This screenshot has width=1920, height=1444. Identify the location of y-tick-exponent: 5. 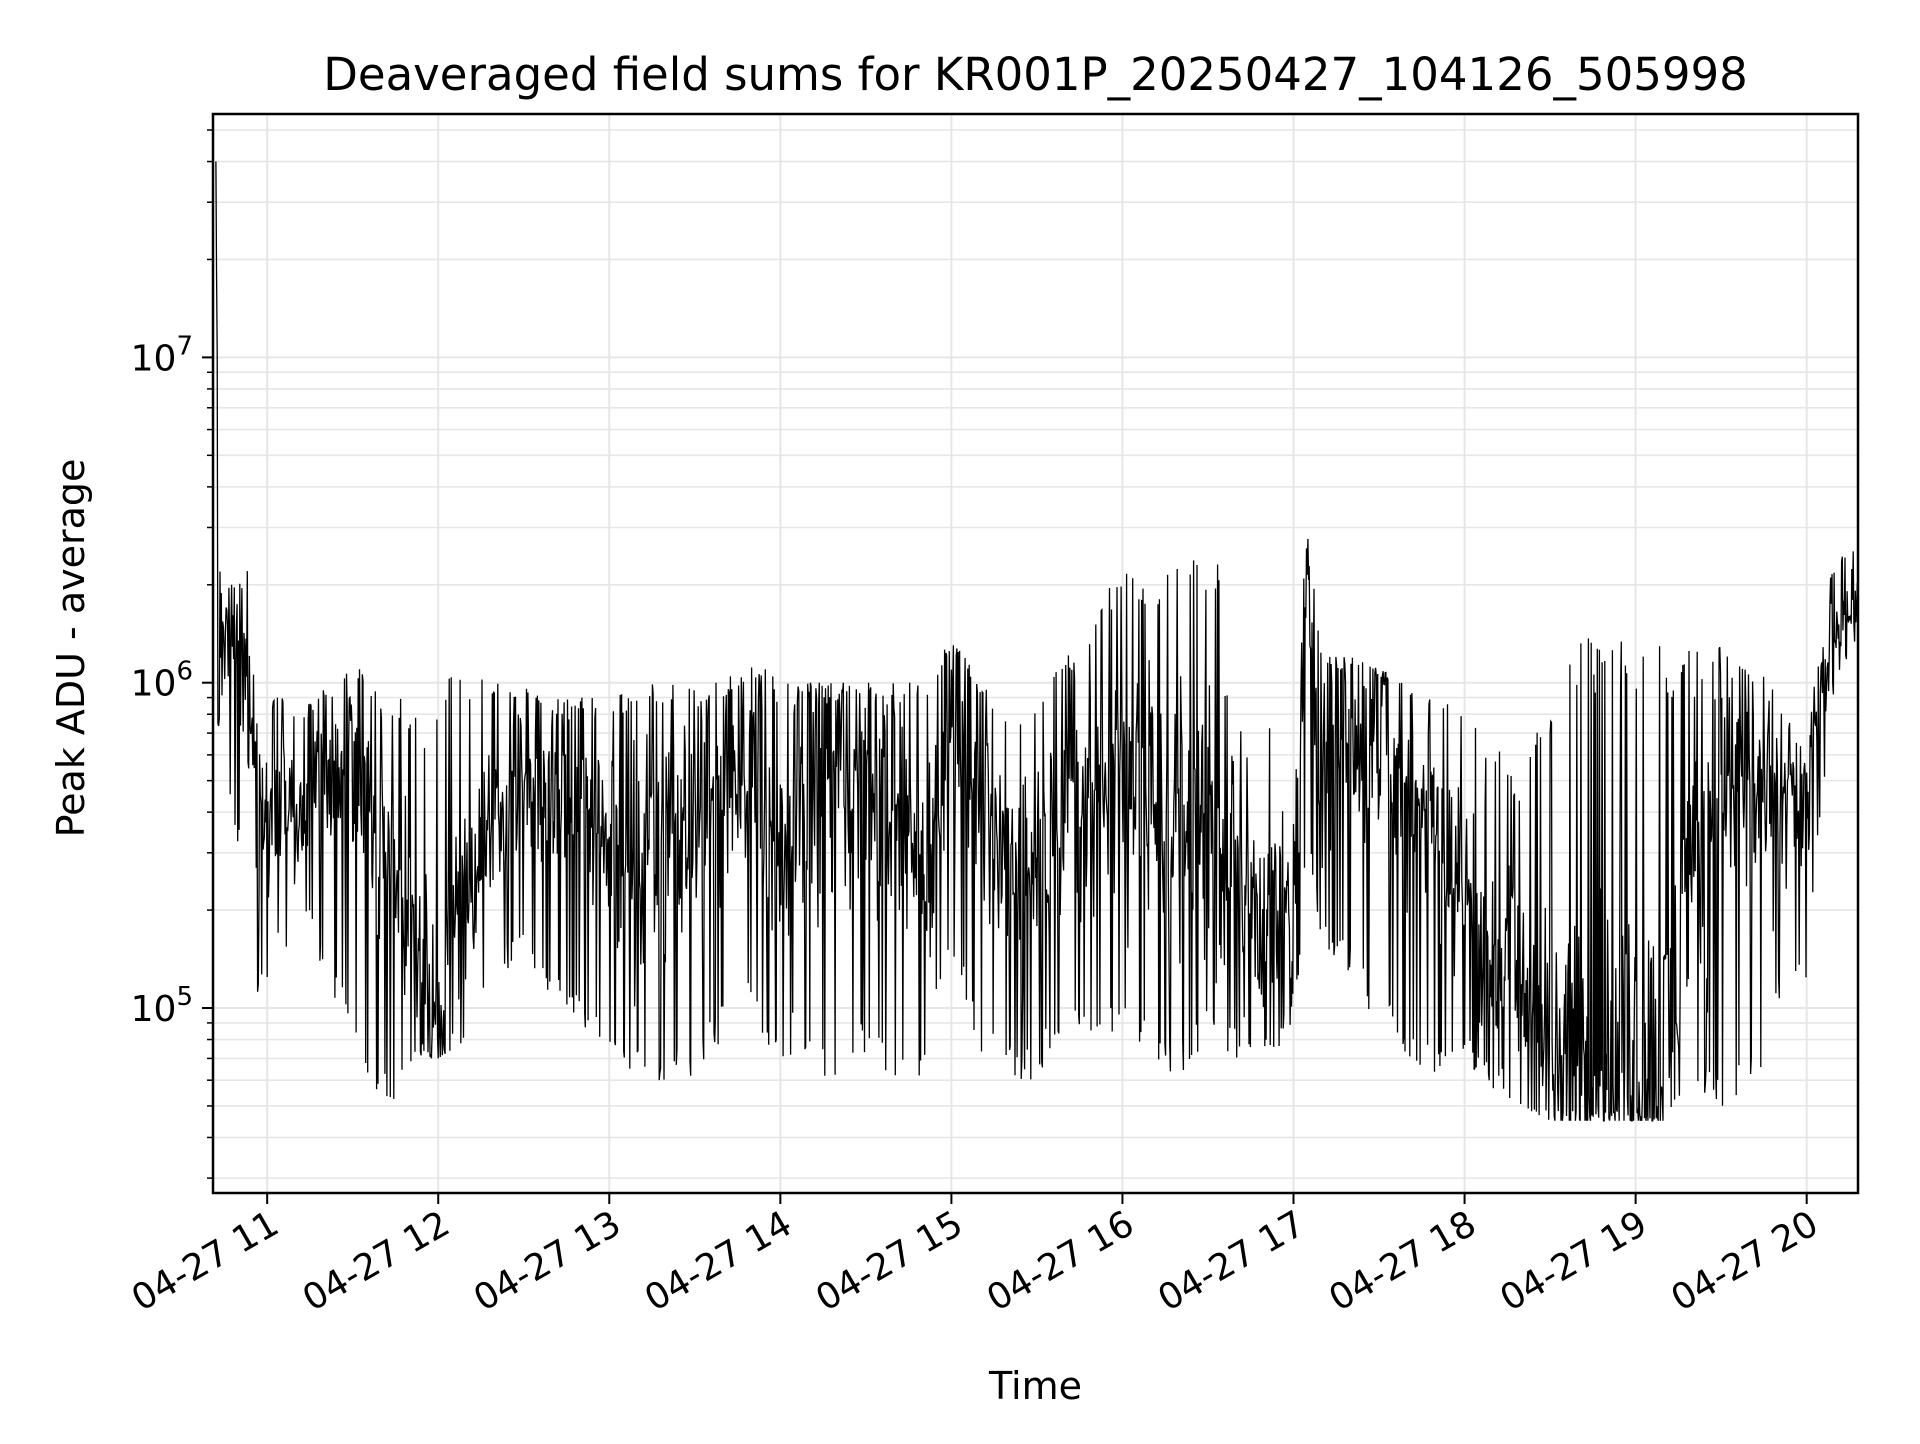
(184, 997).